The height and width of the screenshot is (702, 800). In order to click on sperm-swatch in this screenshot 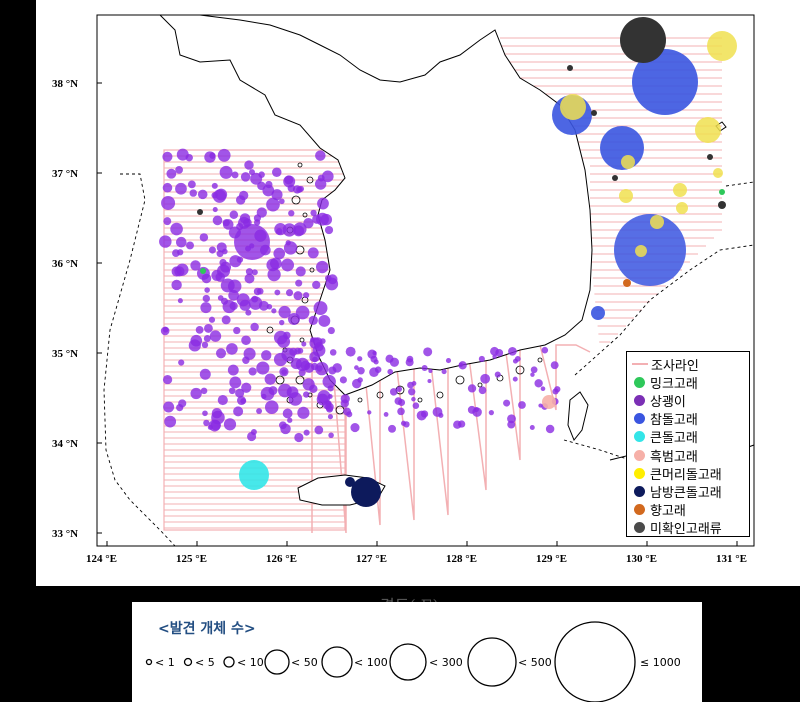, I will do `click(639, 510)`.